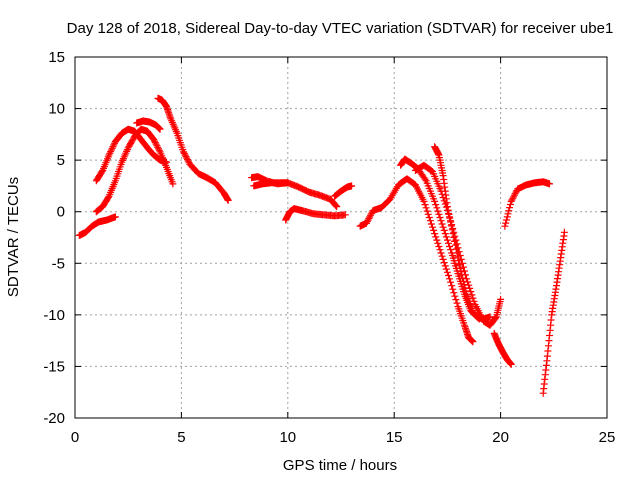 Image resolution: width=640 pixels, height=480 pixels. I want to click on y-tick-labels: -20 -15 -10 -5 0 5 10 15, so click(54, 238).